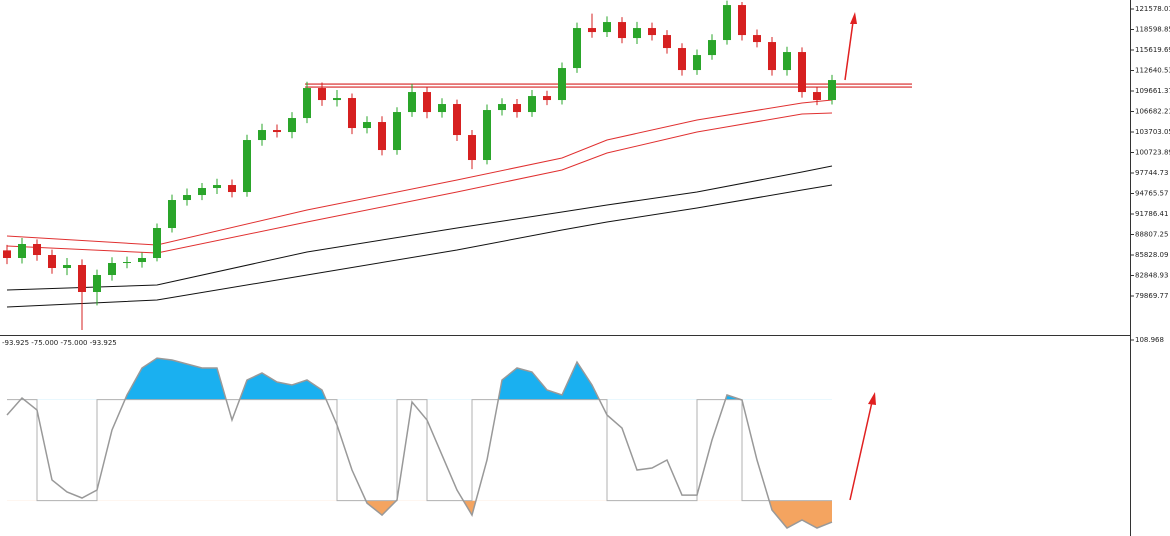 The image size is (1170, 536). I want to click on indicator-header: -93.925 -75.000 -75.000 -93.925, so click(59, 343).